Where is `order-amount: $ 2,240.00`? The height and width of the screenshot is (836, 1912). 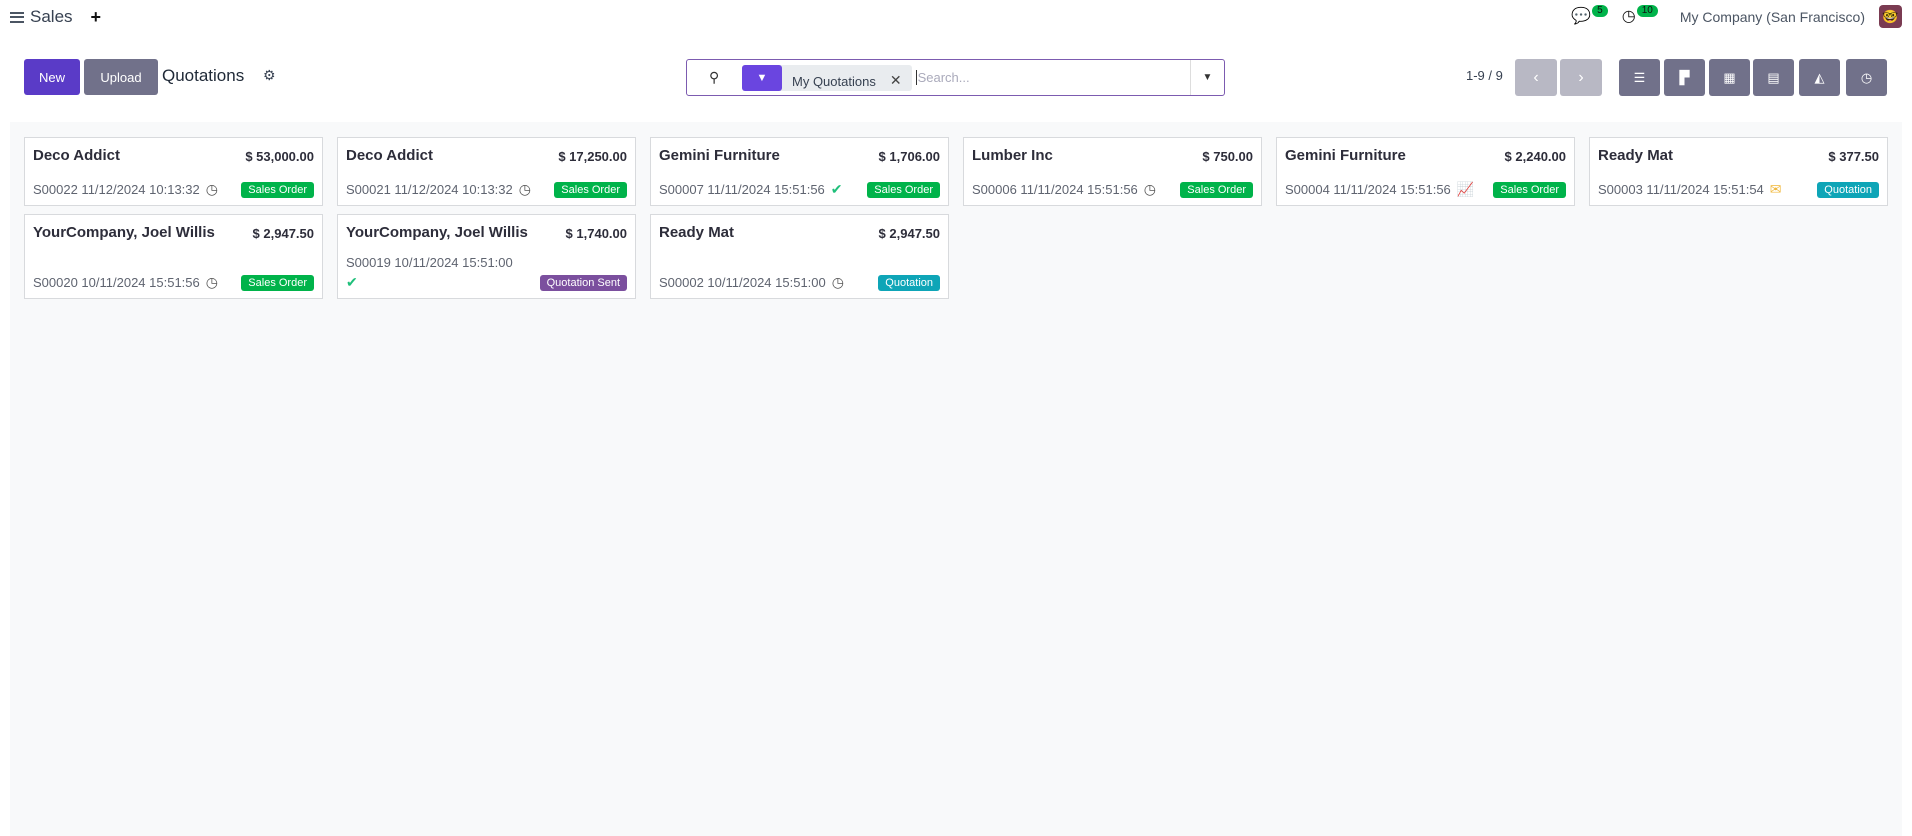 order-amount: $ 2,240.00 is located at coordinates (1535, 156).